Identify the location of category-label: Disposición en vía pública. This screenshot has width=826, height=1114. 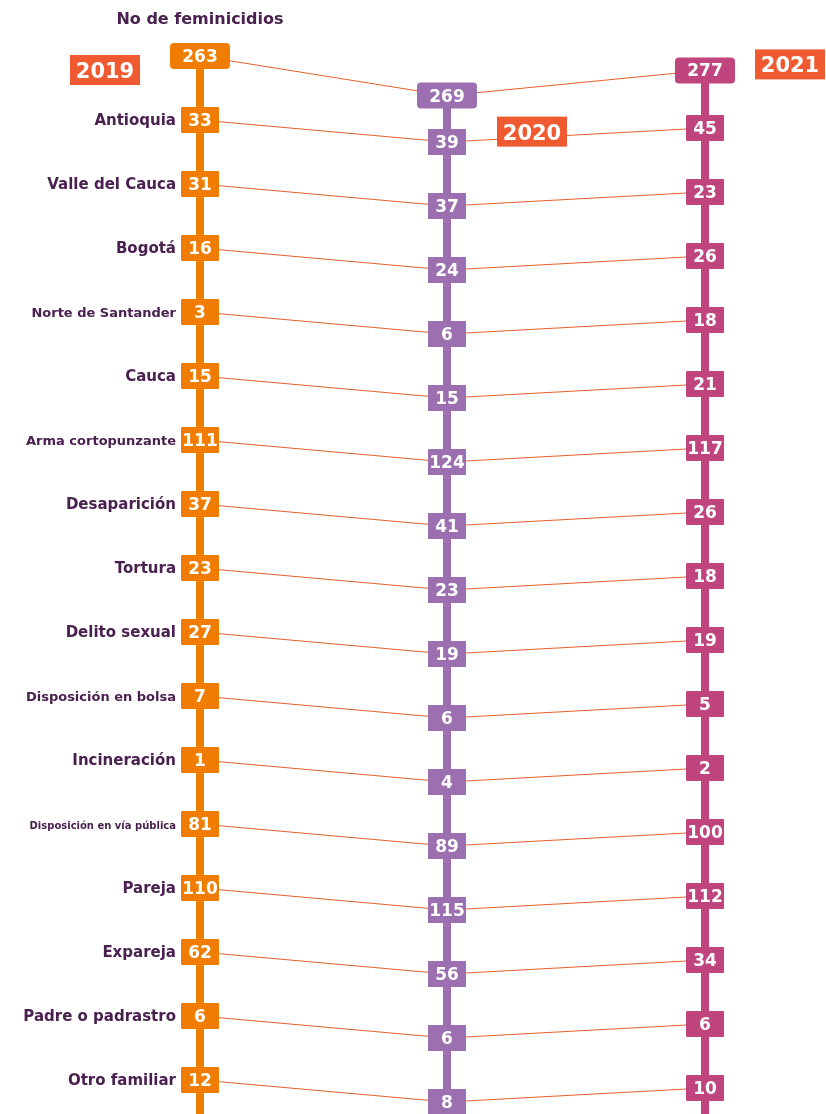
(102, 825).